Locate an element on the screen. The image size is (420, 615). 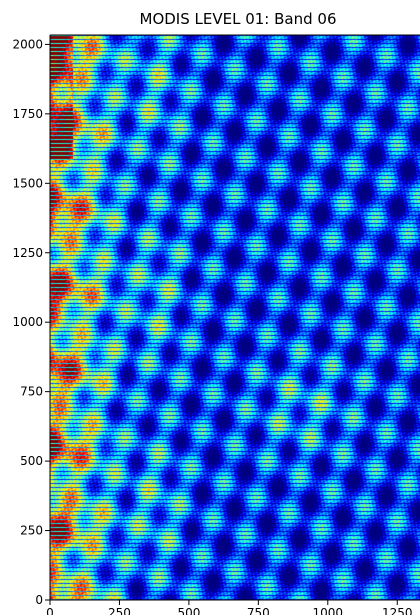
y-tick-label-750: 750 is located at coordinates (31, 392).